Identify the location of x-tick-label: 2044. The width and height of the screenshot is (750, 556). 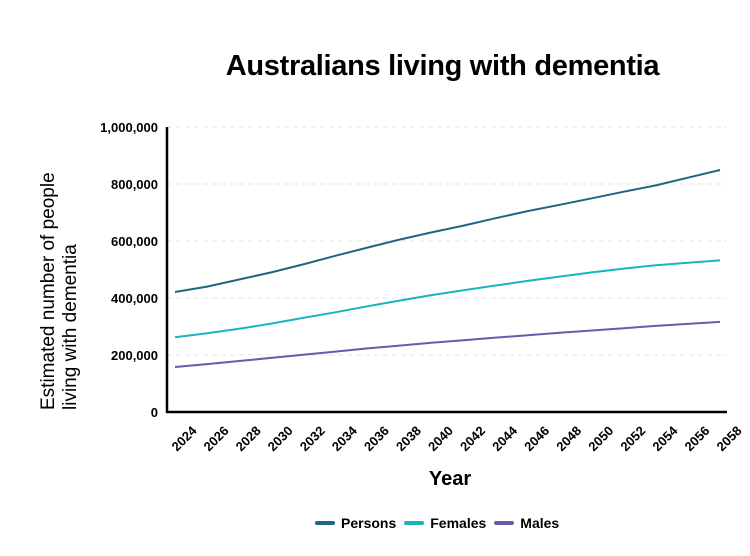
(505, 439).